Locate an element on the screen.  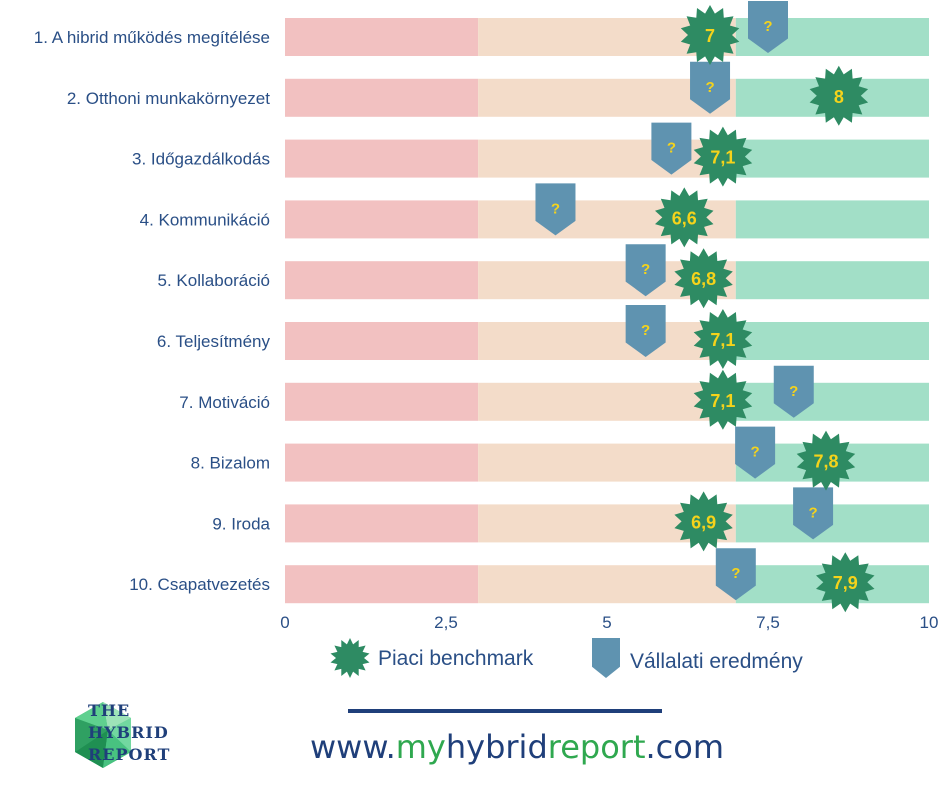
category-label: 2. Otthoni munkakörnyezet is located at coordinates (168, 98).